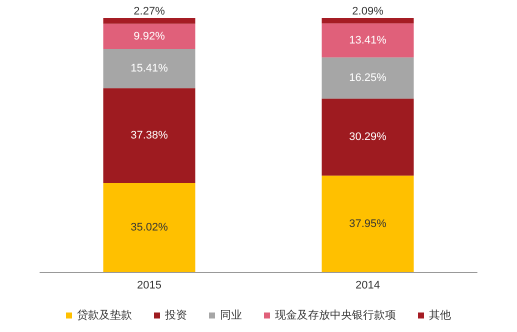 The height and width of the screenshot is (332, 517). I want to click on data-label: 2.09%, so click(368, 12).